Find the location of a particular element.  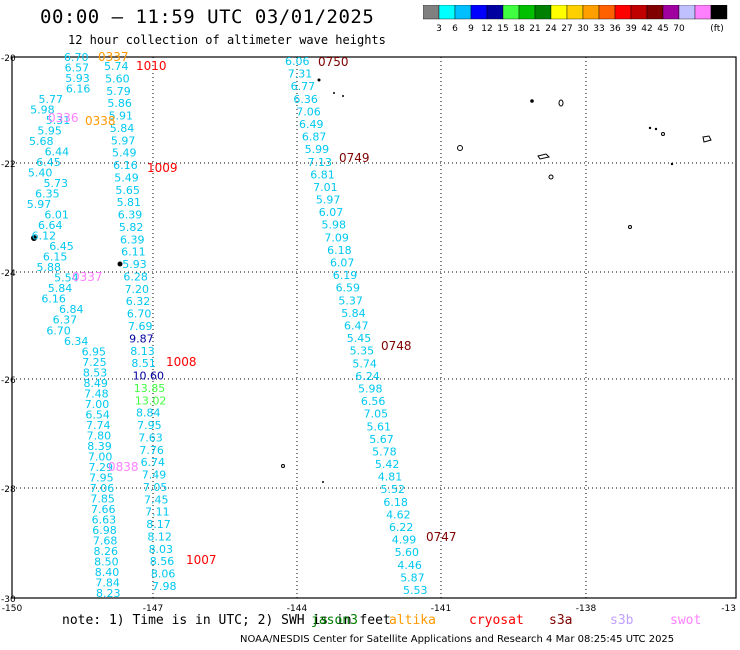

swh-value-label: 7.05 is located at coordinates (376, 414).